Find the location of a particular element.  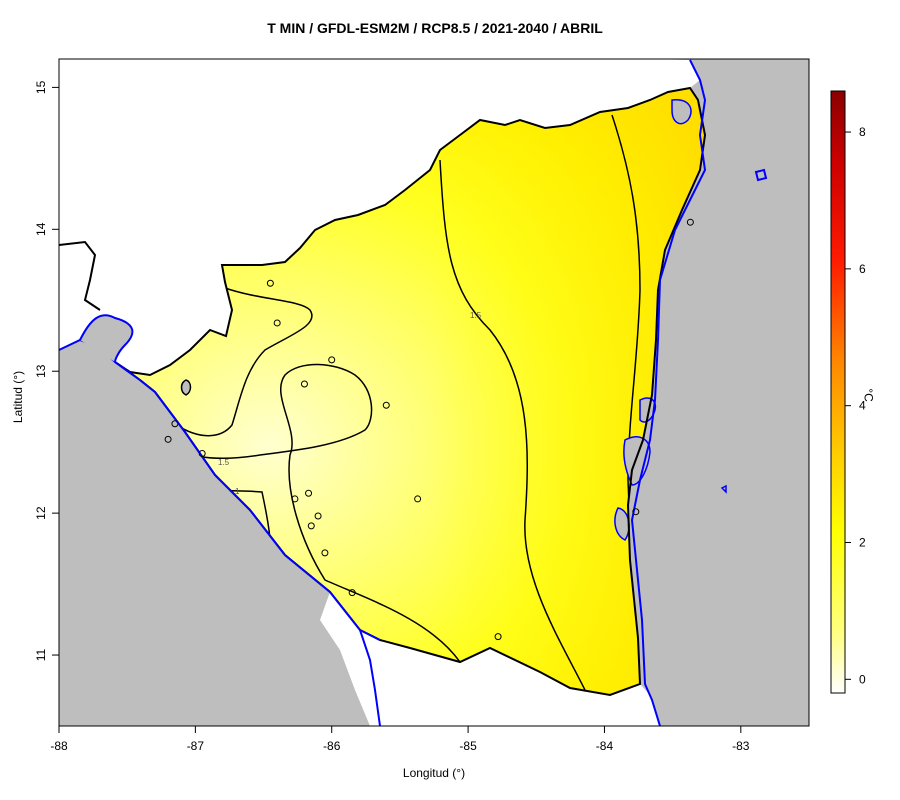

x-tick-label: -87 is located at coordinates (196, 746).